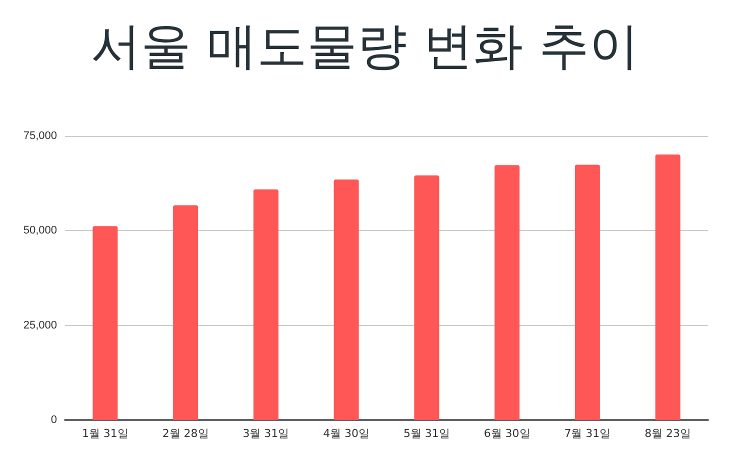  I want to click on x-tick-label: 7월 31일, so click(587, 433).